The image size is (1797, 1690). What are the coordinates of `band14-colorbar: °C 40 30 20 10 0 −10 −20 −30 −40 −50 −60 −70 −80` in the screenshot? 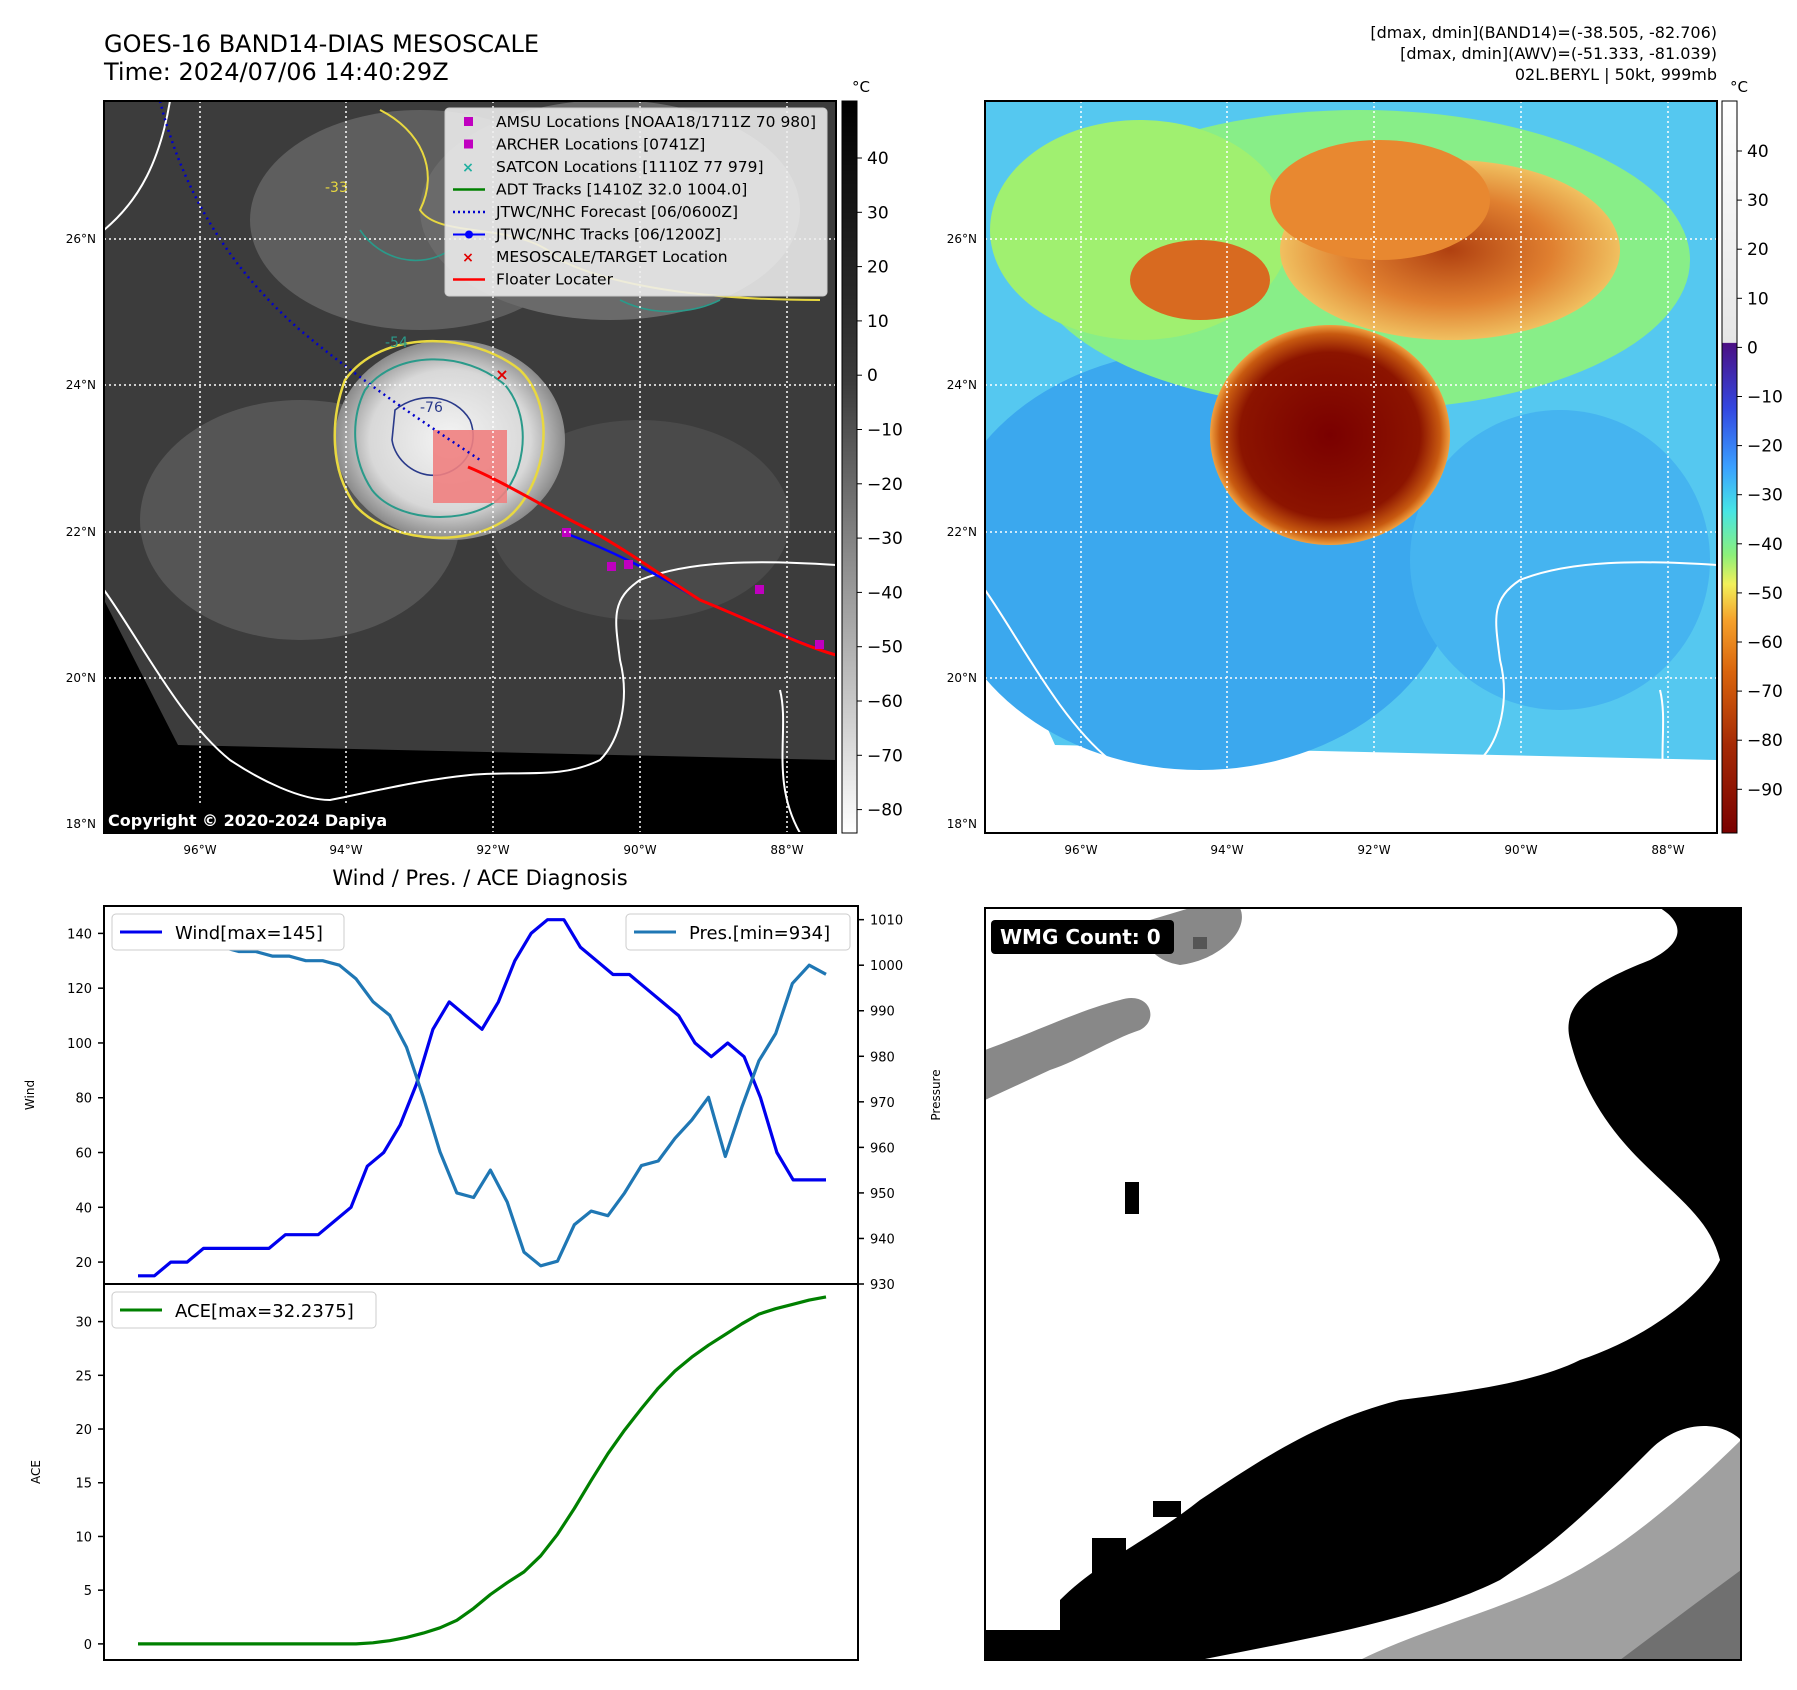 It's located at (872, 456).